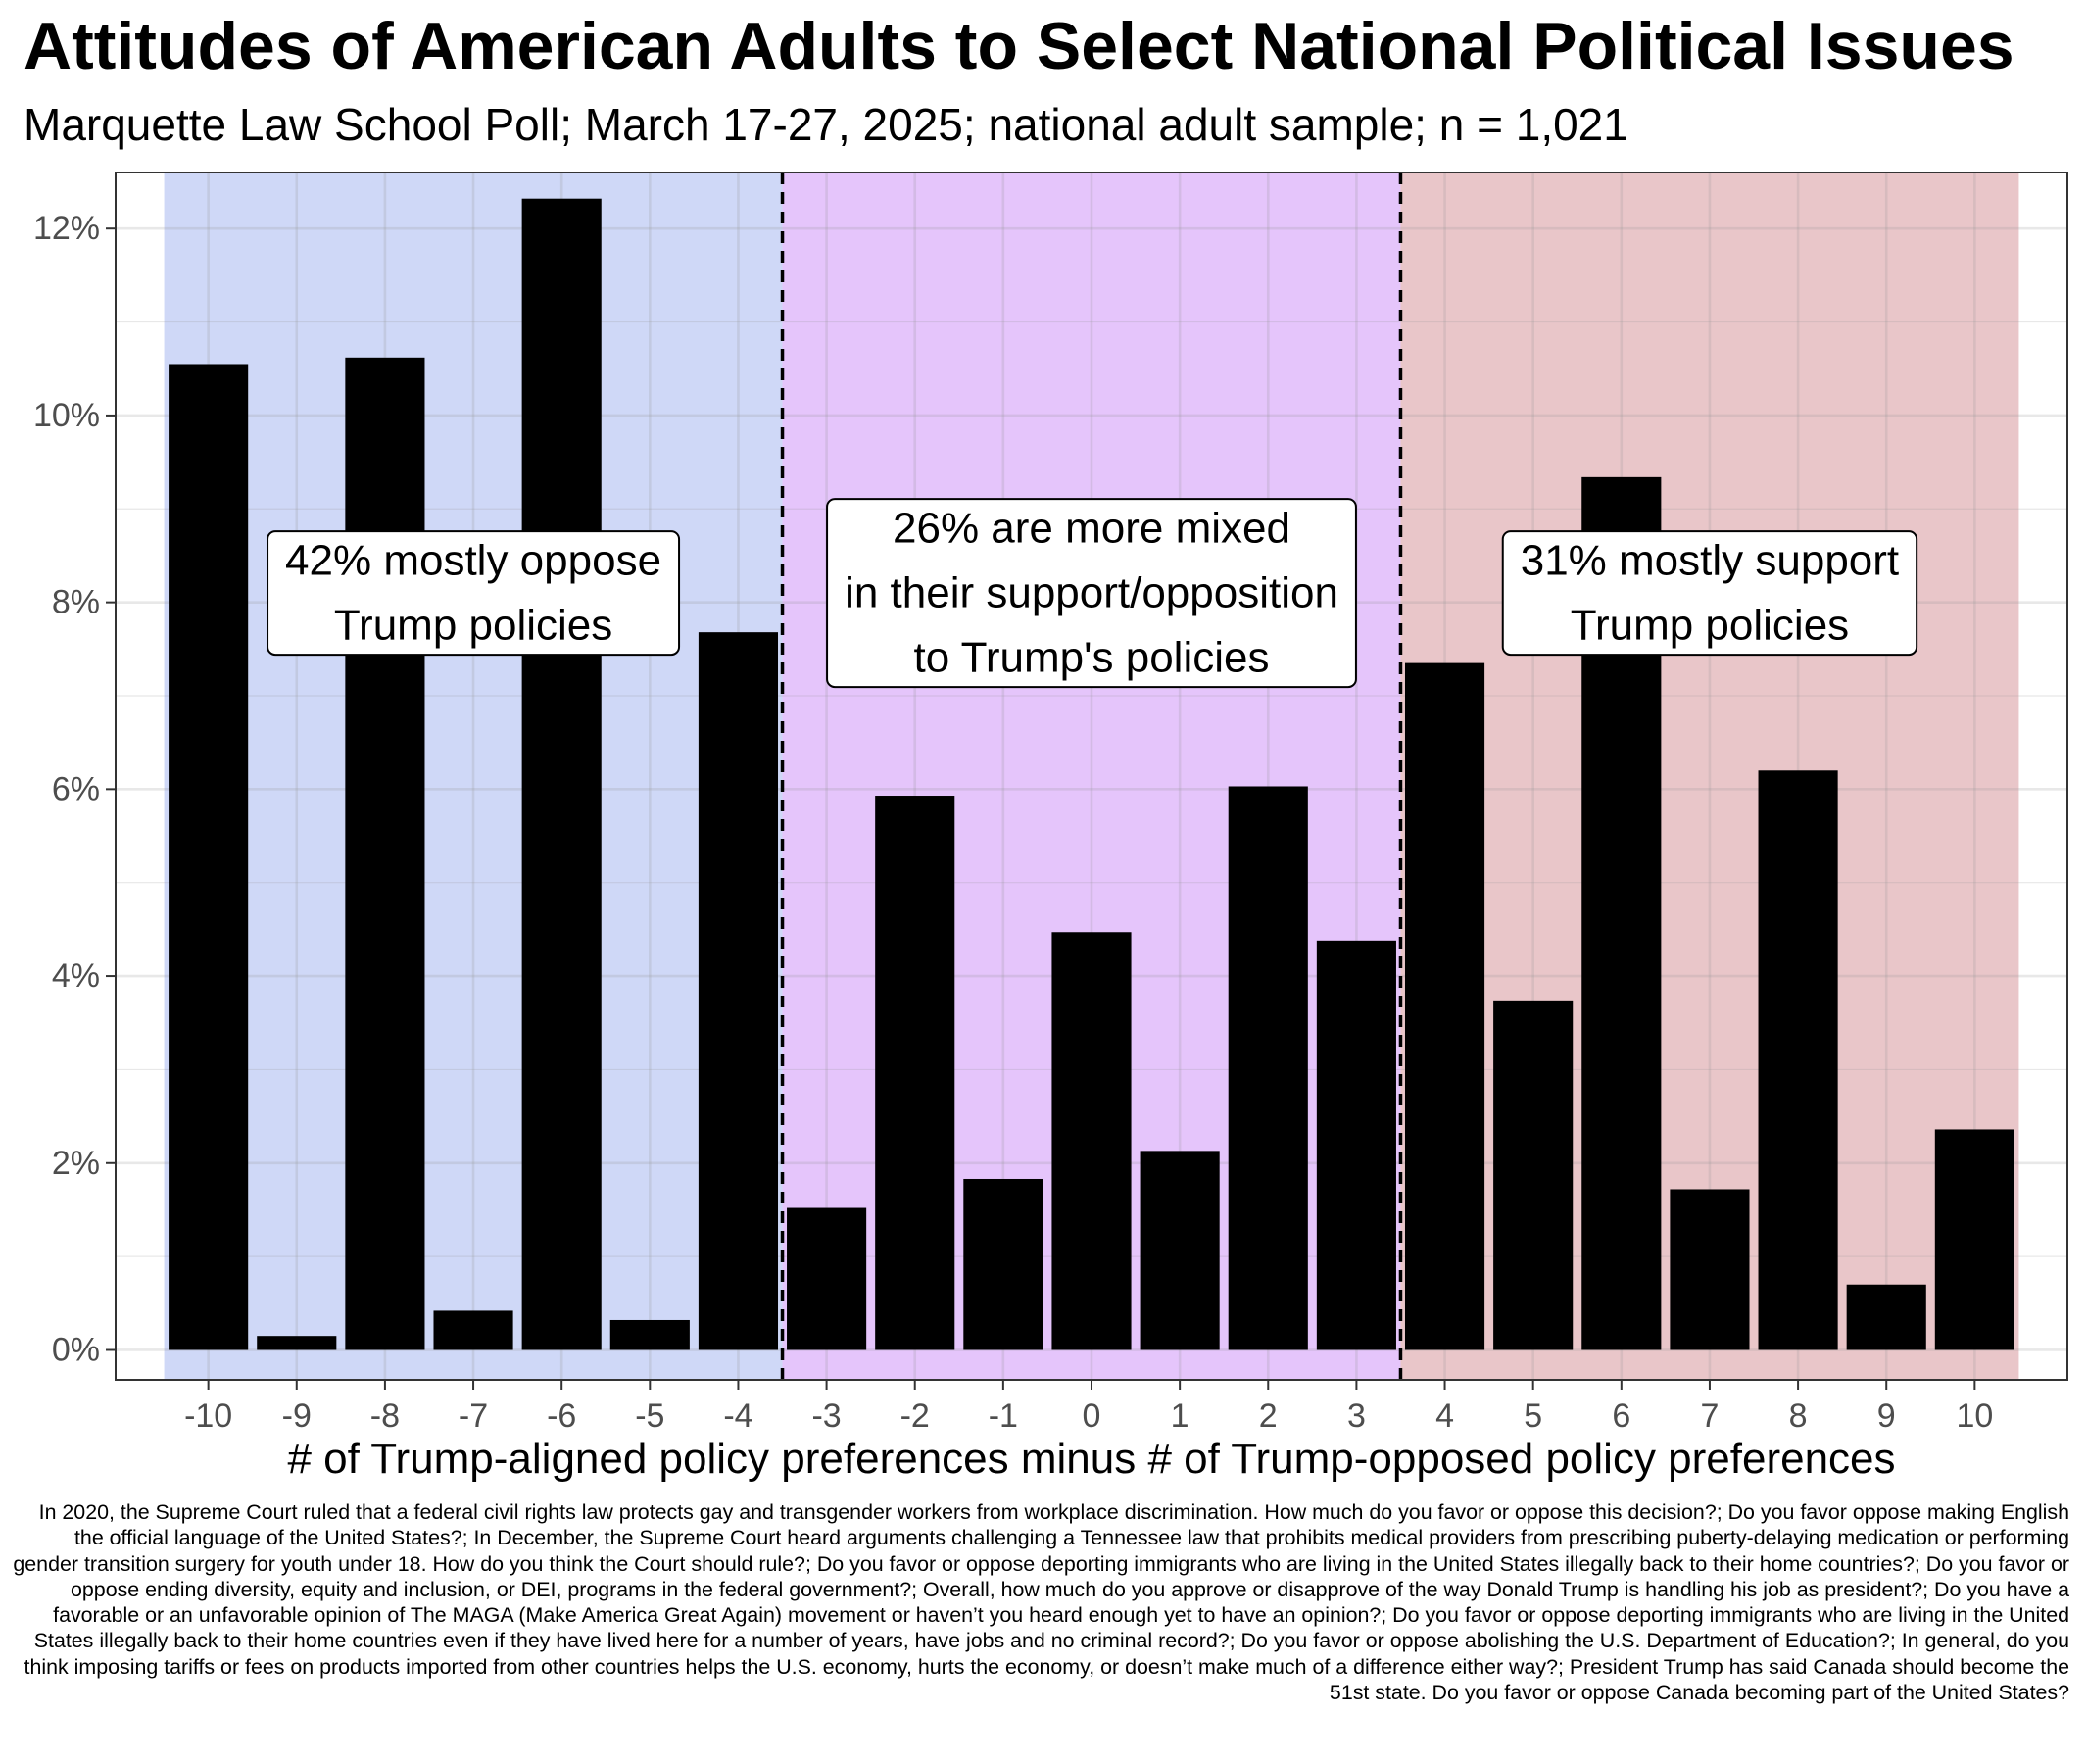 This screenshot has width=2087, height=1764. I want to click on x-tick-label: 3, so click(1356, 1416).